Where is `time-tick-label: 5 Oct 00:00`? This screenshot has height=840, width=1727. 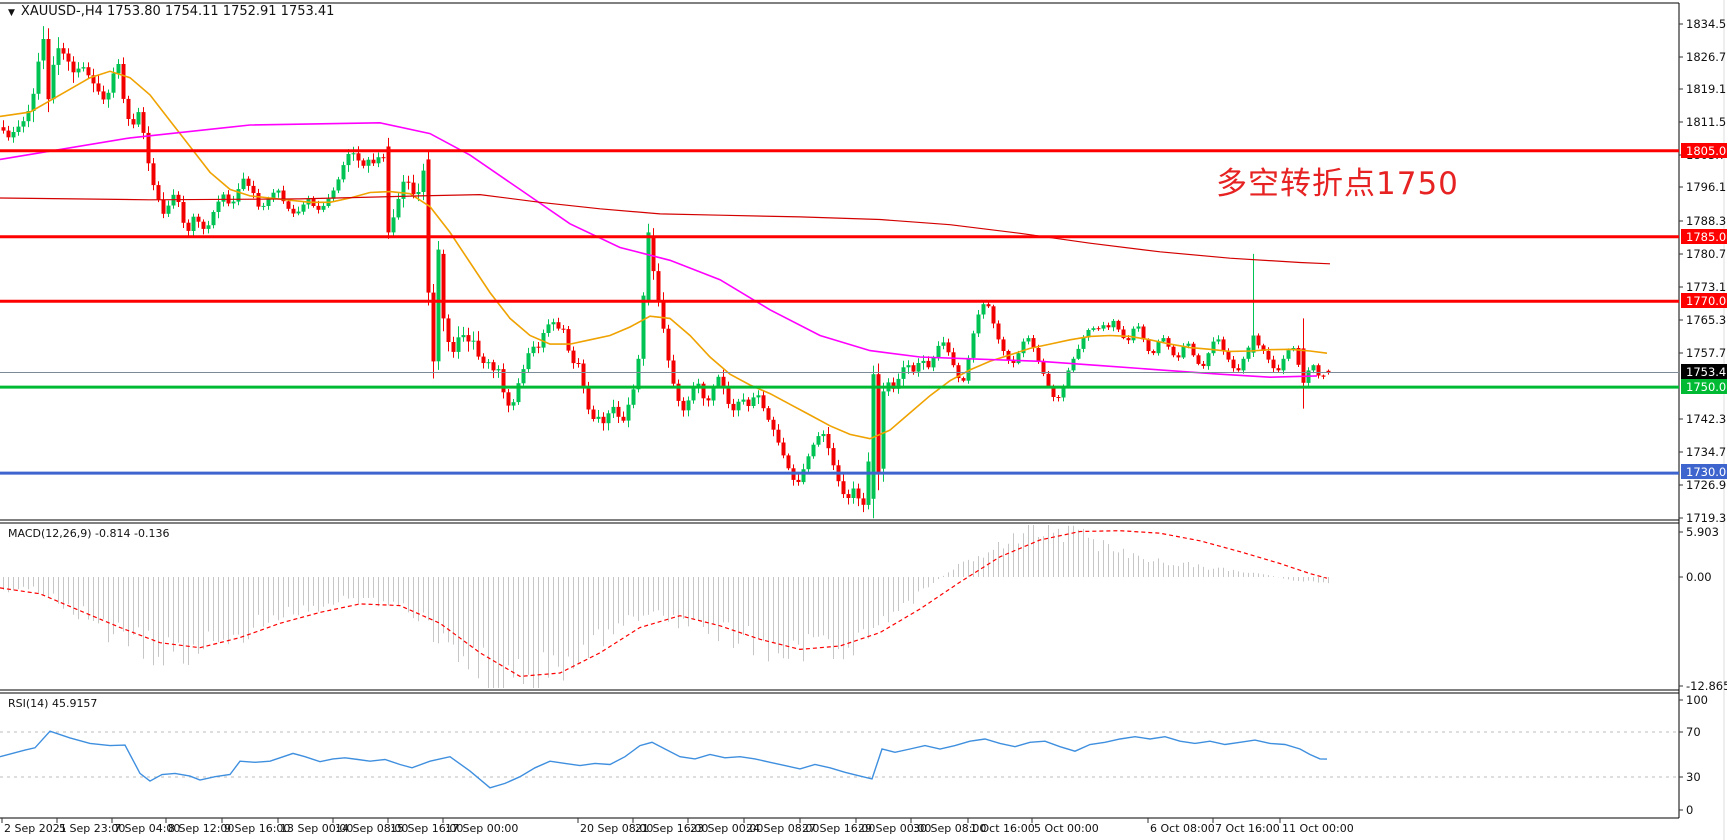 time-tick-label: 5 Oct 00:00 is located at coordinates (1066, 828).